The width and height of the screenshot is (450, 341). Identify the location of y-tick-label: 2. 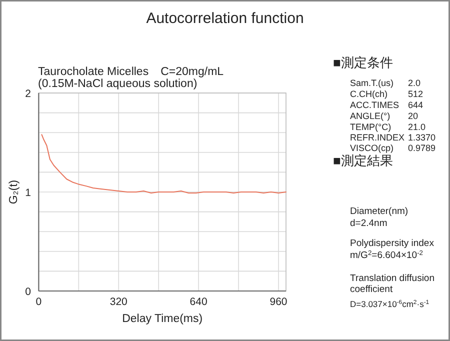
(28, 94).